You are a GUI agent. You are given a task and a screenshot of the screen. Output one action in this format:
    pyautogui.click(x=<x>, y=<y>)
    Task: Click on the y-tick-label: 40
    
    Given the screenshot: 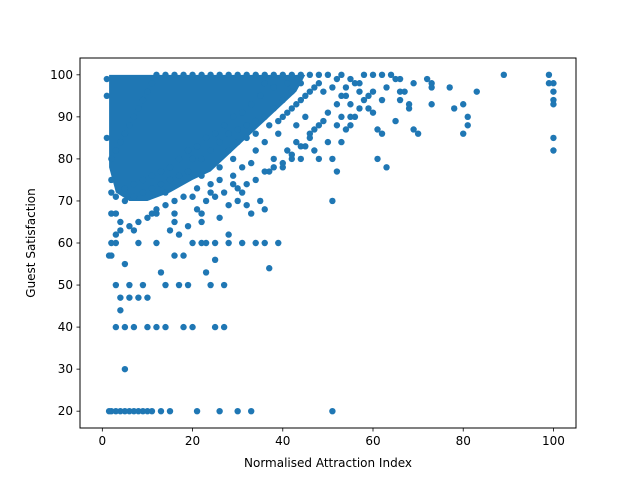 What is the action you would take?
    pyautogui.click(x=65, y=327)
    